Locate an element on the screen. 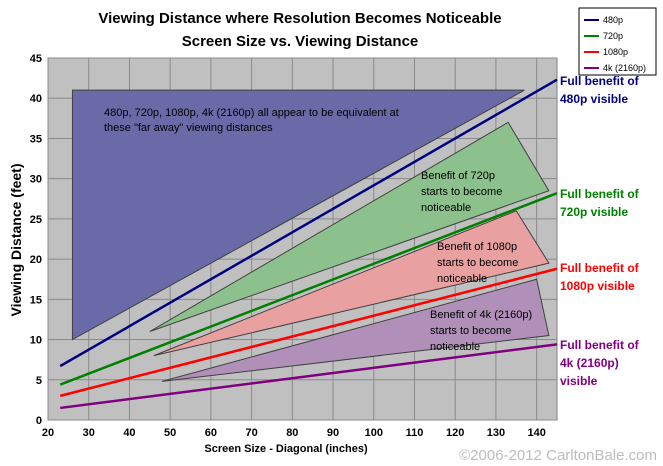 The width and height of the screenshot is (663, 466). x-axis-ticks: 20 30 40 50 60 70 80 90 100 110 120 130 140 is located at coordinates (294, 433).